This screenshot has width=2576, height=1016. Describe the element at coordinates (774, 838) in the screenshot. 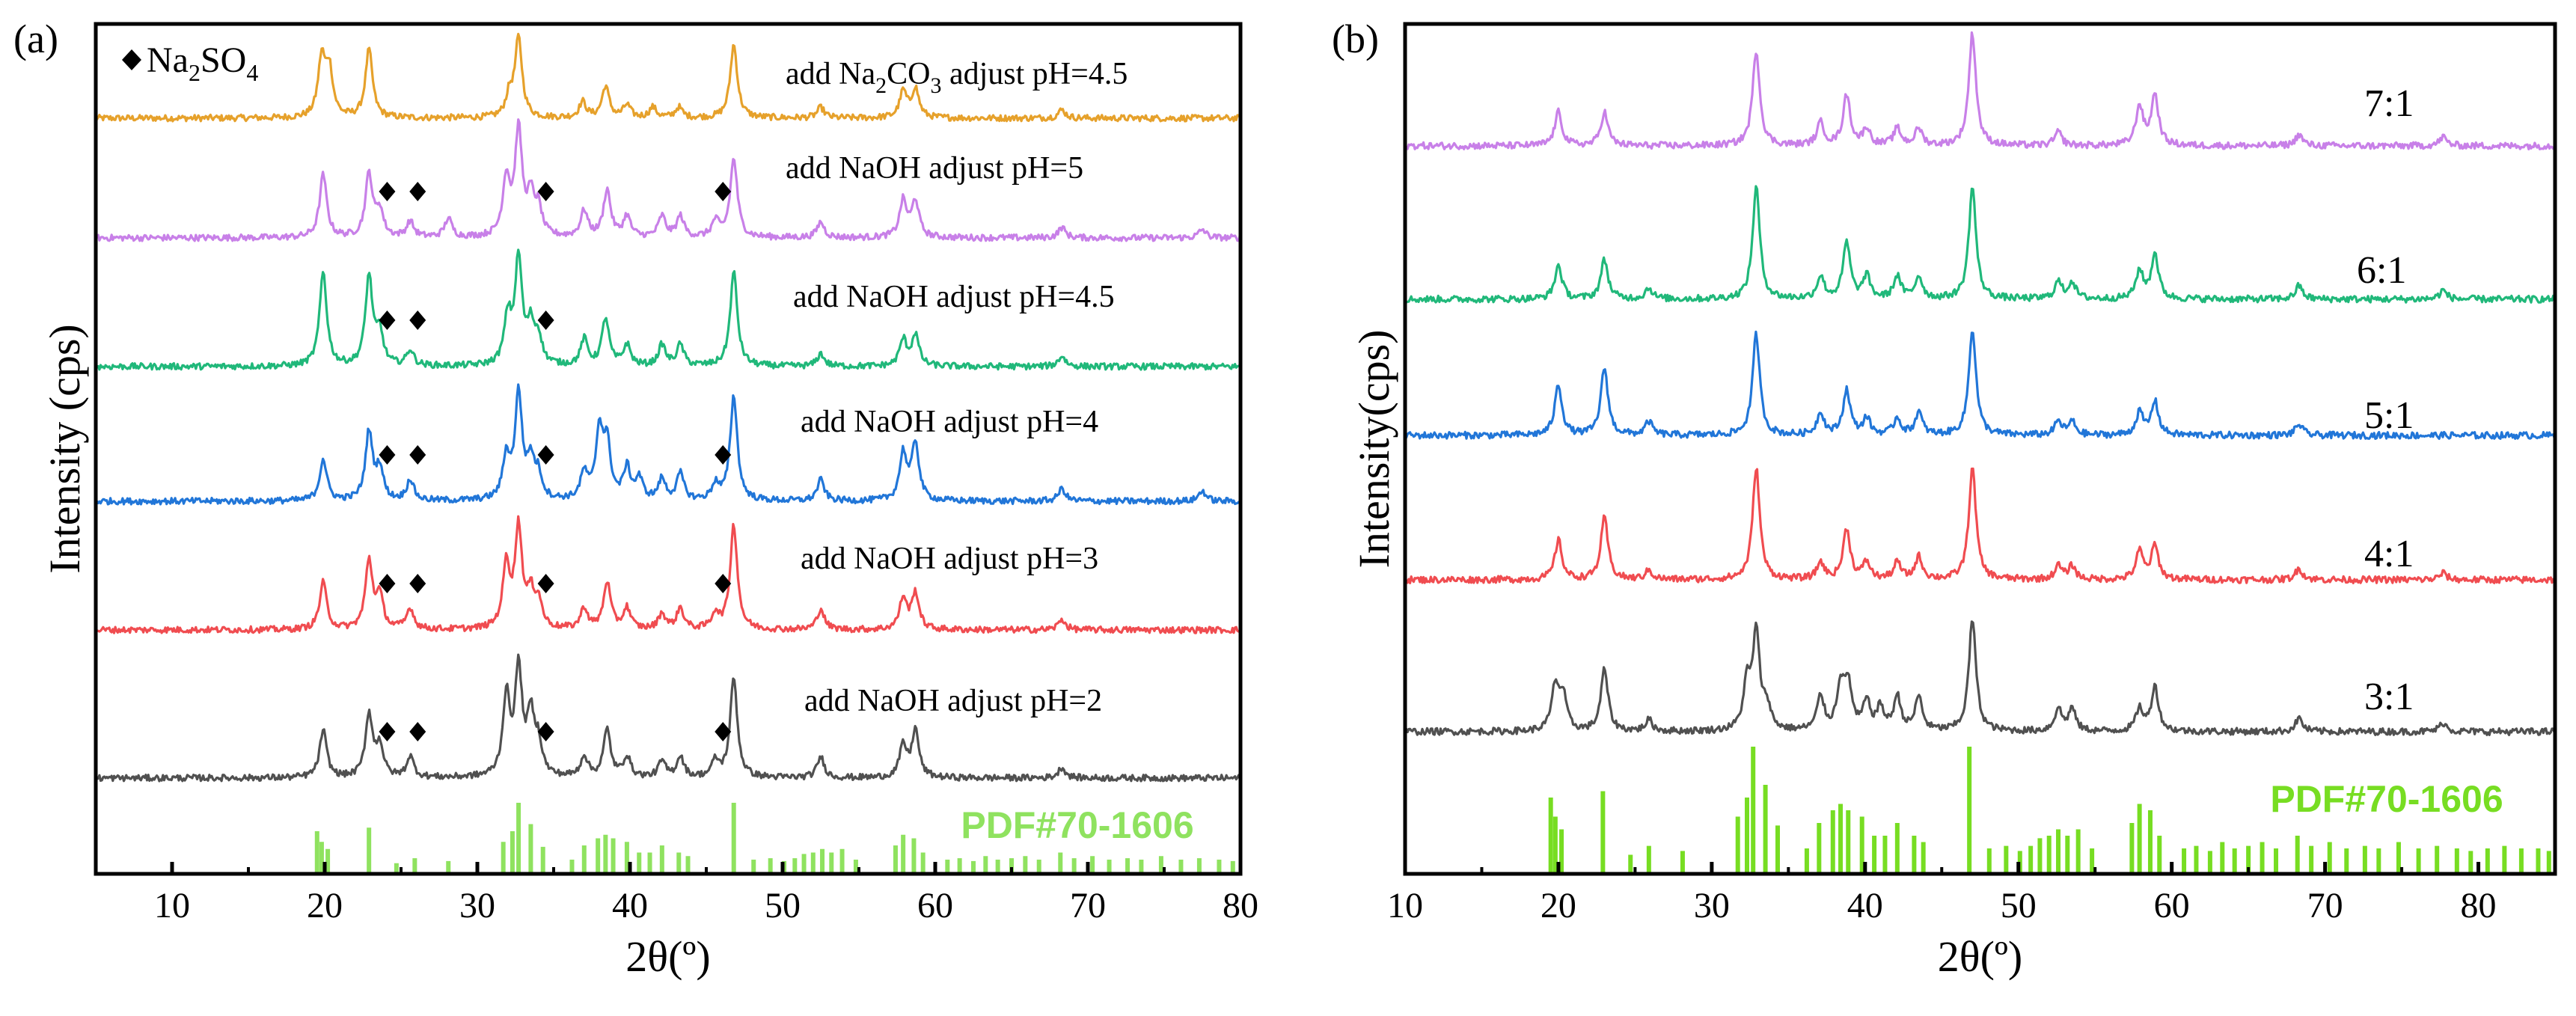

I see `reference-pattern` at that location.